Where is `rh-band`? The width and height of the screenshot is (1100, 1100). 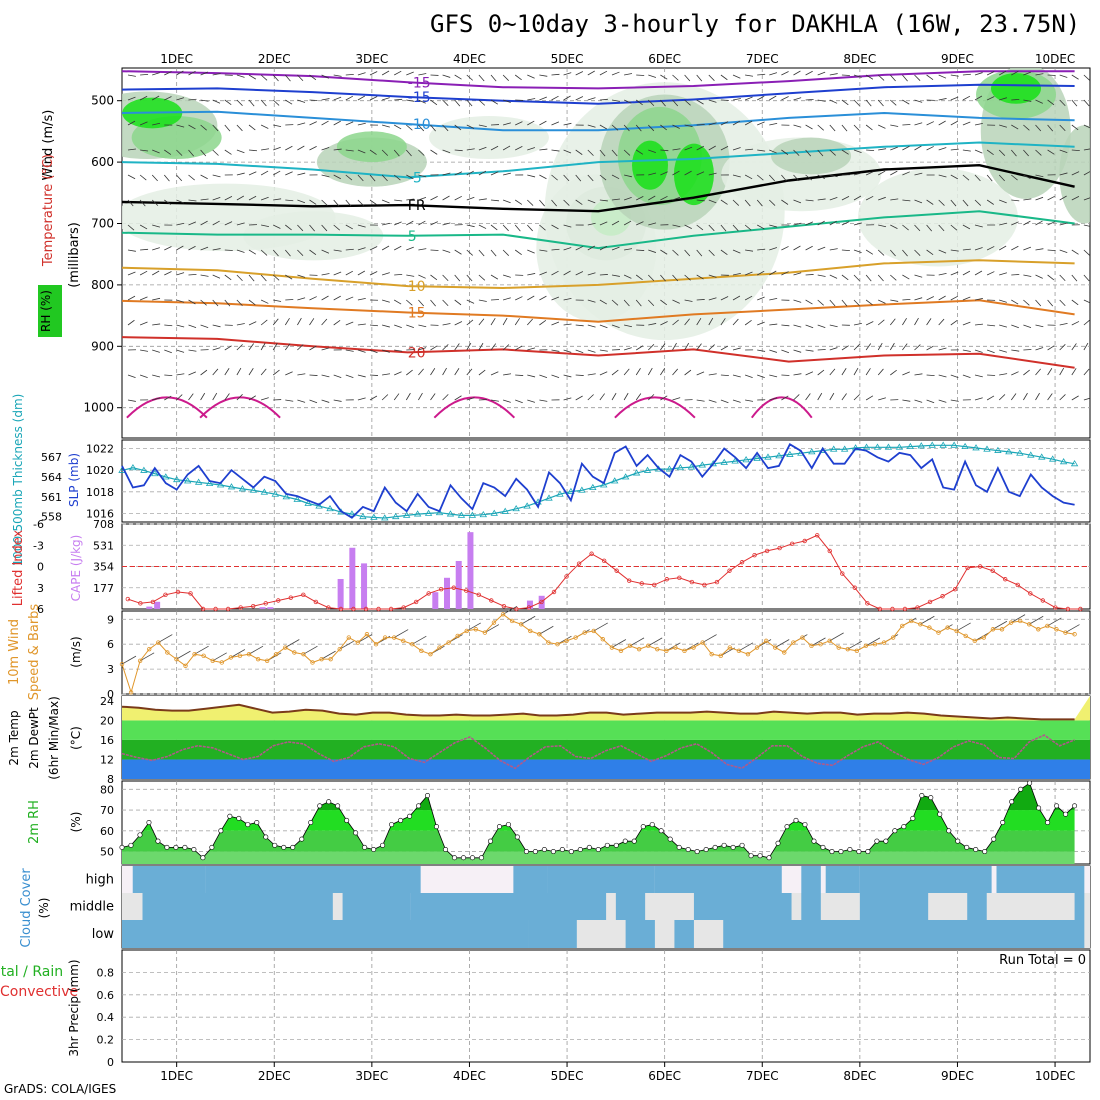 rh-band is located at coordinates (598, 797).